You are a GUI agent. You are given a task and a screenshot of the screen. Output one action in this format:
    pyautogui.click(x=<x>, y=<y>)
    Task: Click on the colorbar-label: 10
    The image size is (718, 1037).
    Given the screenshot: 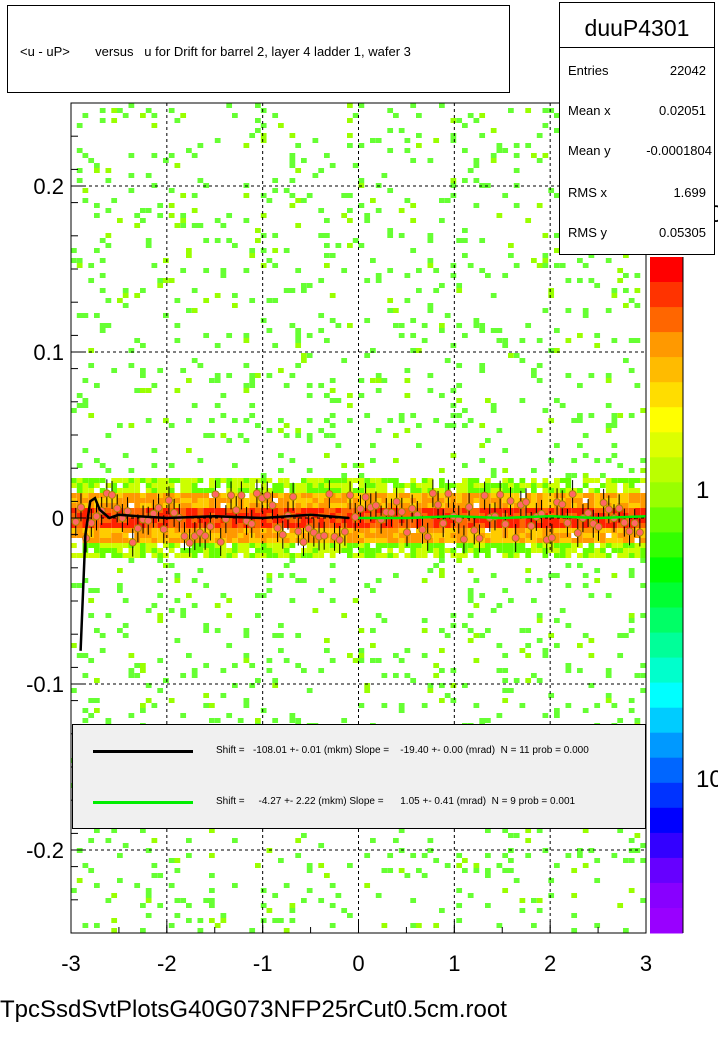 What is the action you would take?
    pyautogui.click(x=707, y=779)
    